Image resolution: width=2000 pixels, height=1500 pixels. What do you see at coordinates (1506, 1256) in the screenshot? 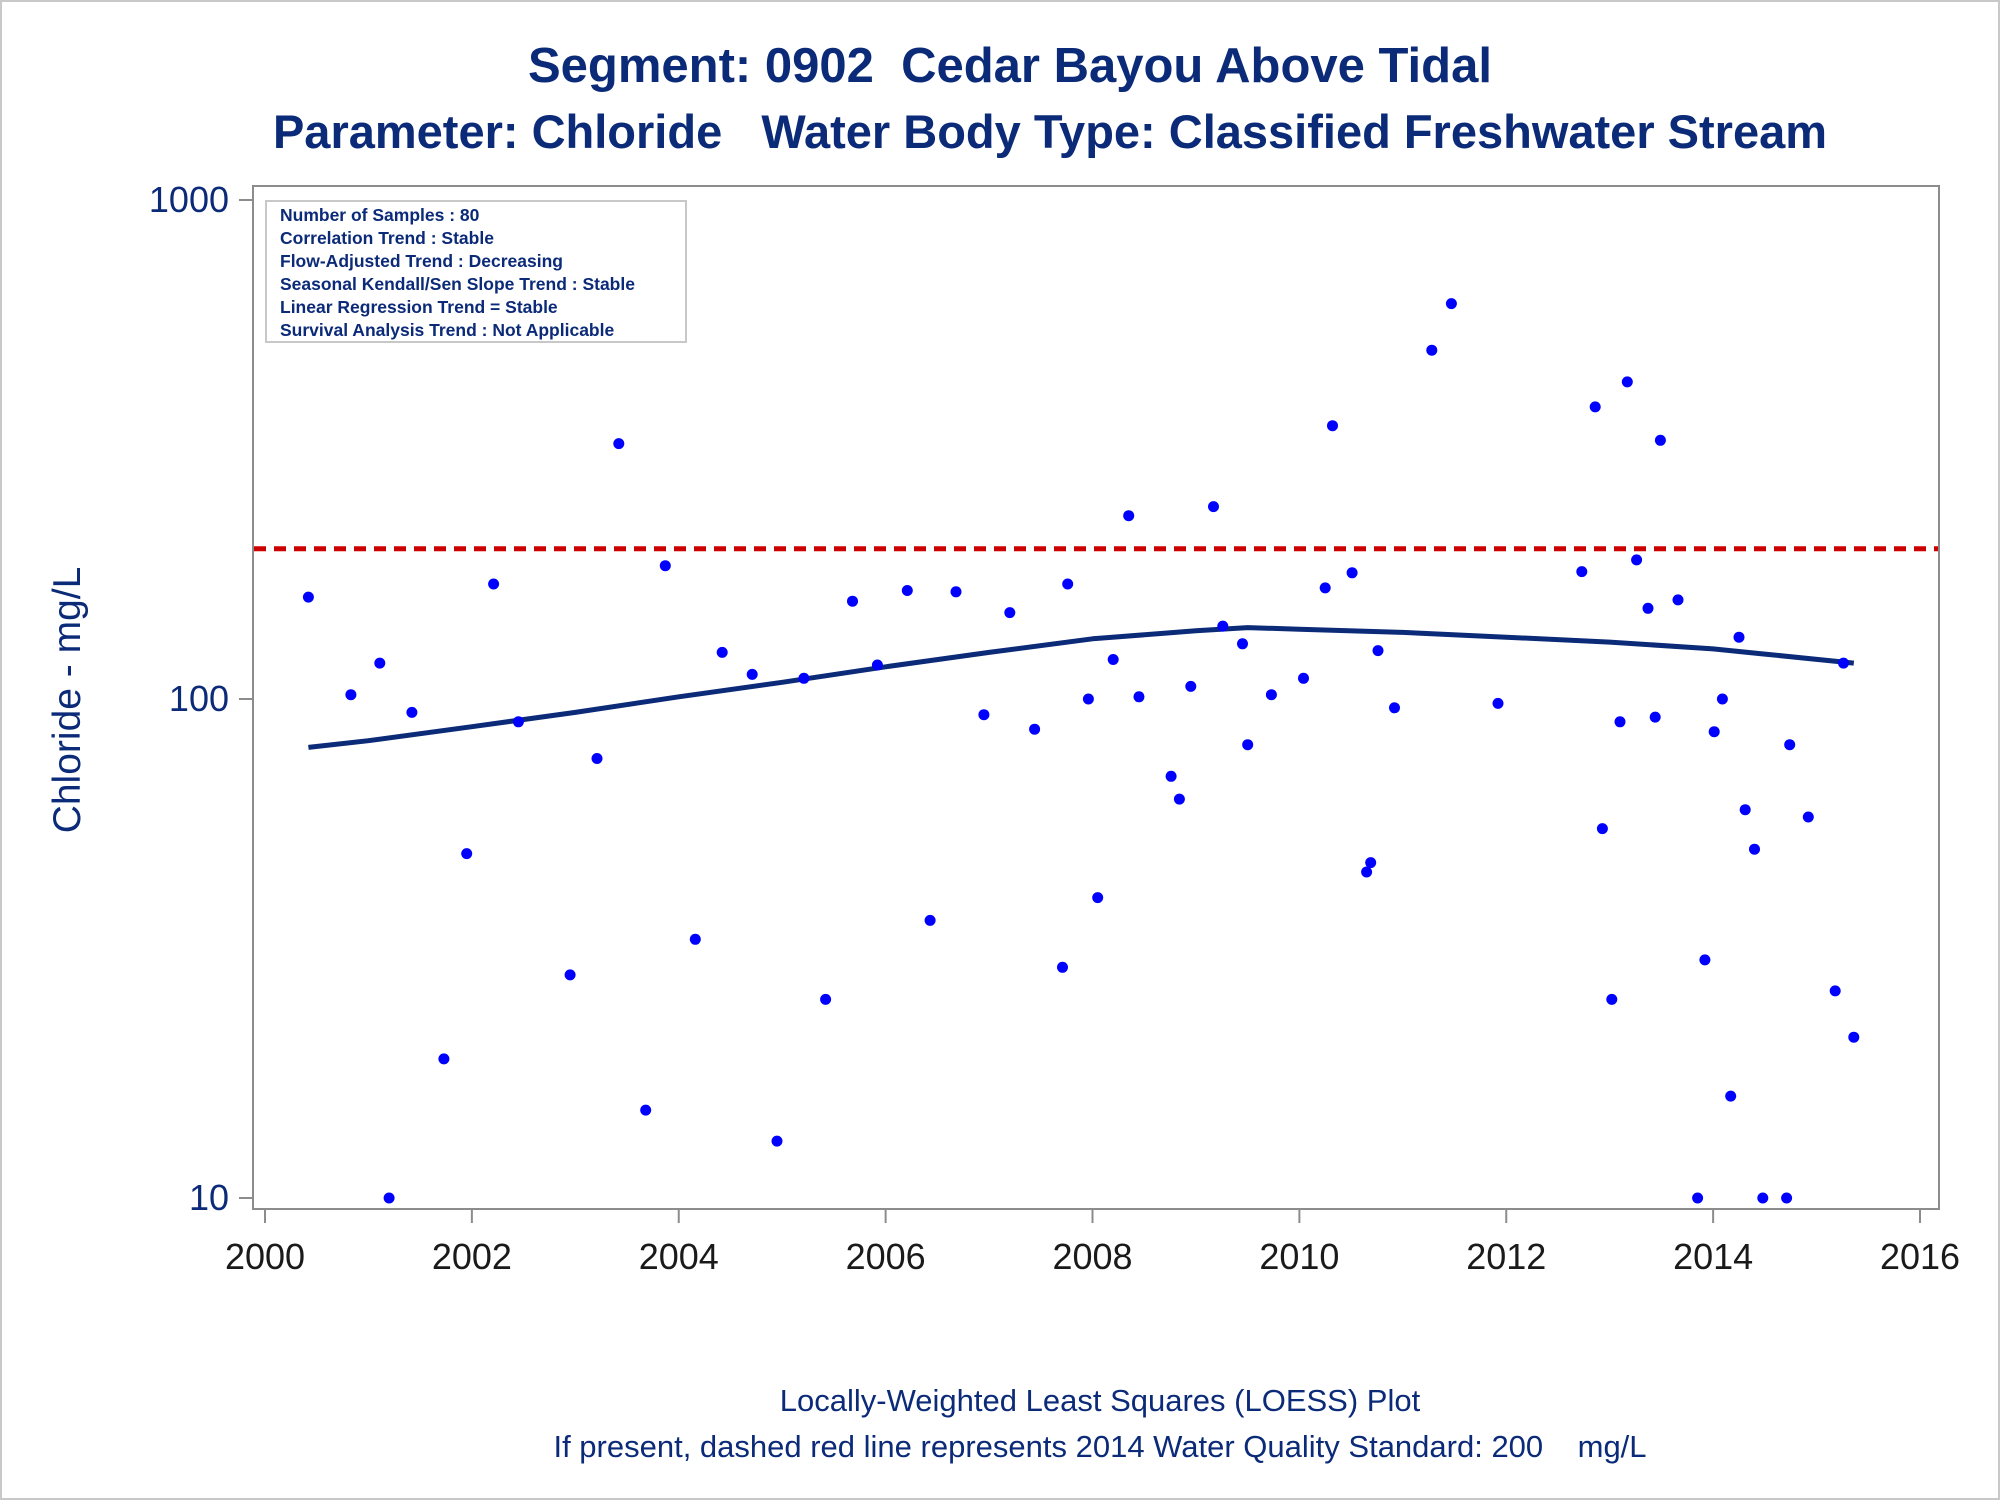
I see `x-tick-label-2012: 2012` at bounding box center [1506, 1256].